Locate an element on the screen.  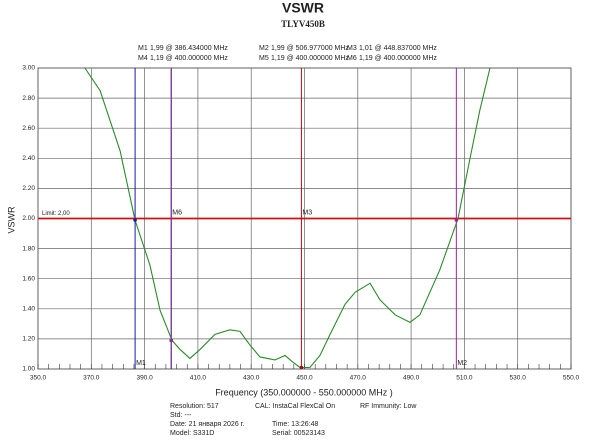
limit-label: Limit: 2,00 is located at coordinates (56, 214).